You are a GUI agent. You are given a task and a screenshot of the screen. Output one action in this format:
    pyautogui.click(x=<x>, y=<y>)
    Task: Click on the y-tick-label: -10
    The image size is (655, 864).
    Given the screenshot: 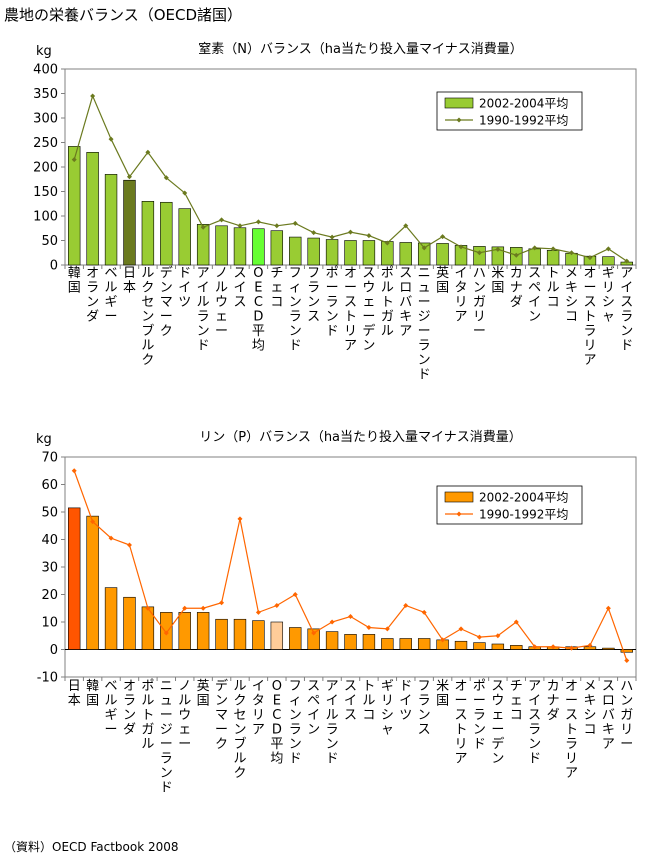 What is the action you would take?
    pyautogui.click(x=47, y=678)
    